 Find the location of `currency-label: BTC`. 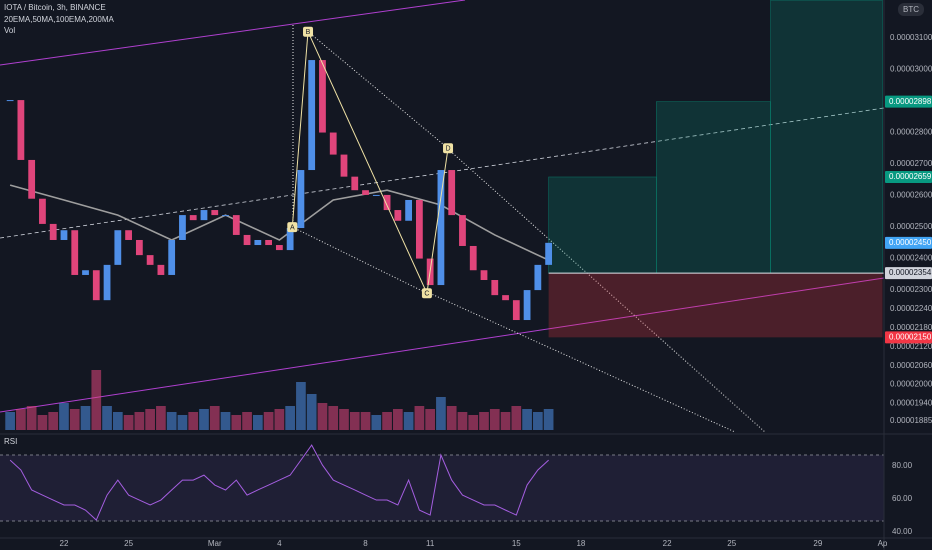

currency-label: BTC is located at coordinates (911, 9).